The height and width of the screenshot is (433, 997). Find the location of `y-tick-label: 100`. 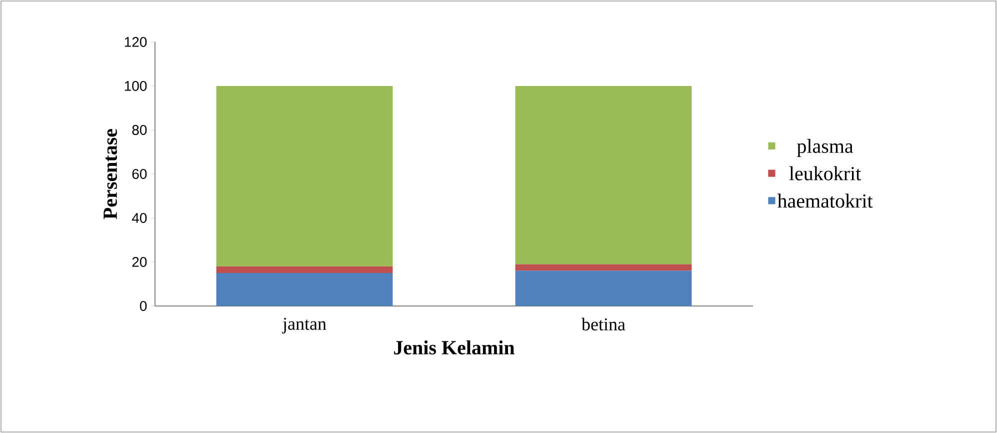

y-tick-label: 100 is located at coordinates (135, 86).